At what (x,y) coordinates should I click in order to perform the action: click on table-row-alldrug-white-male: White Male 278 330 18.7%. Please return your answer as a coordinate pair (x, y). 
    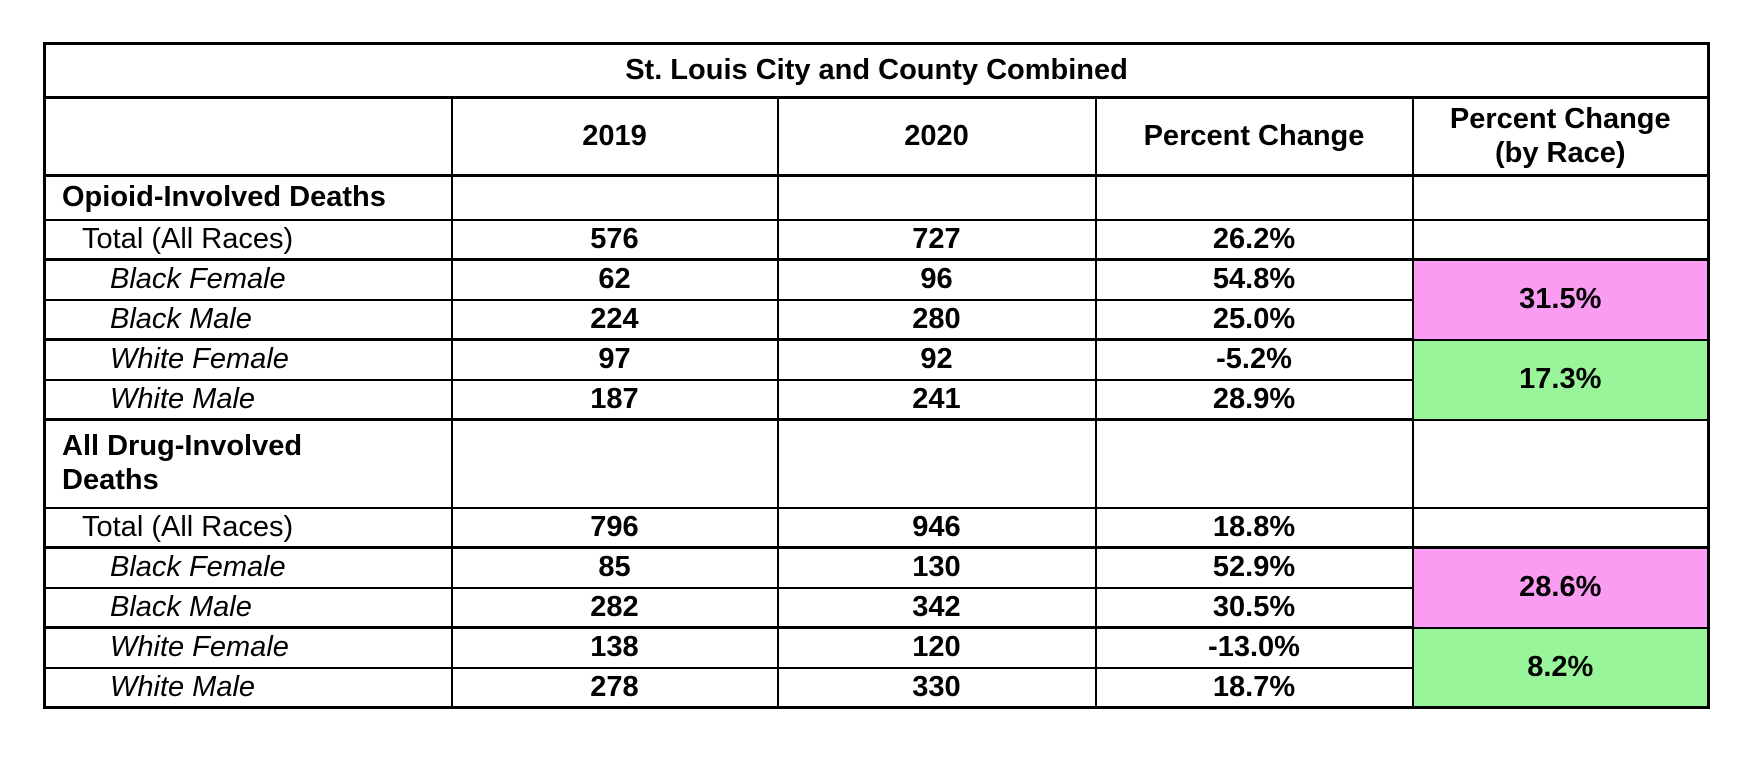
    Looking at the image, I should click on (876, 687).